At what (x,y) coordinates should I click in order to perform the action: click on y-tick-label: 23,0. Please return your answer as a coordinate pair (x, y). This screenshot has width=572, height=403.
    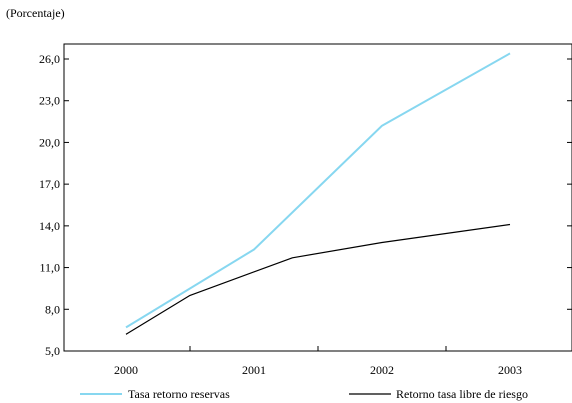
    Looking at the image, I should click on (49, 101).